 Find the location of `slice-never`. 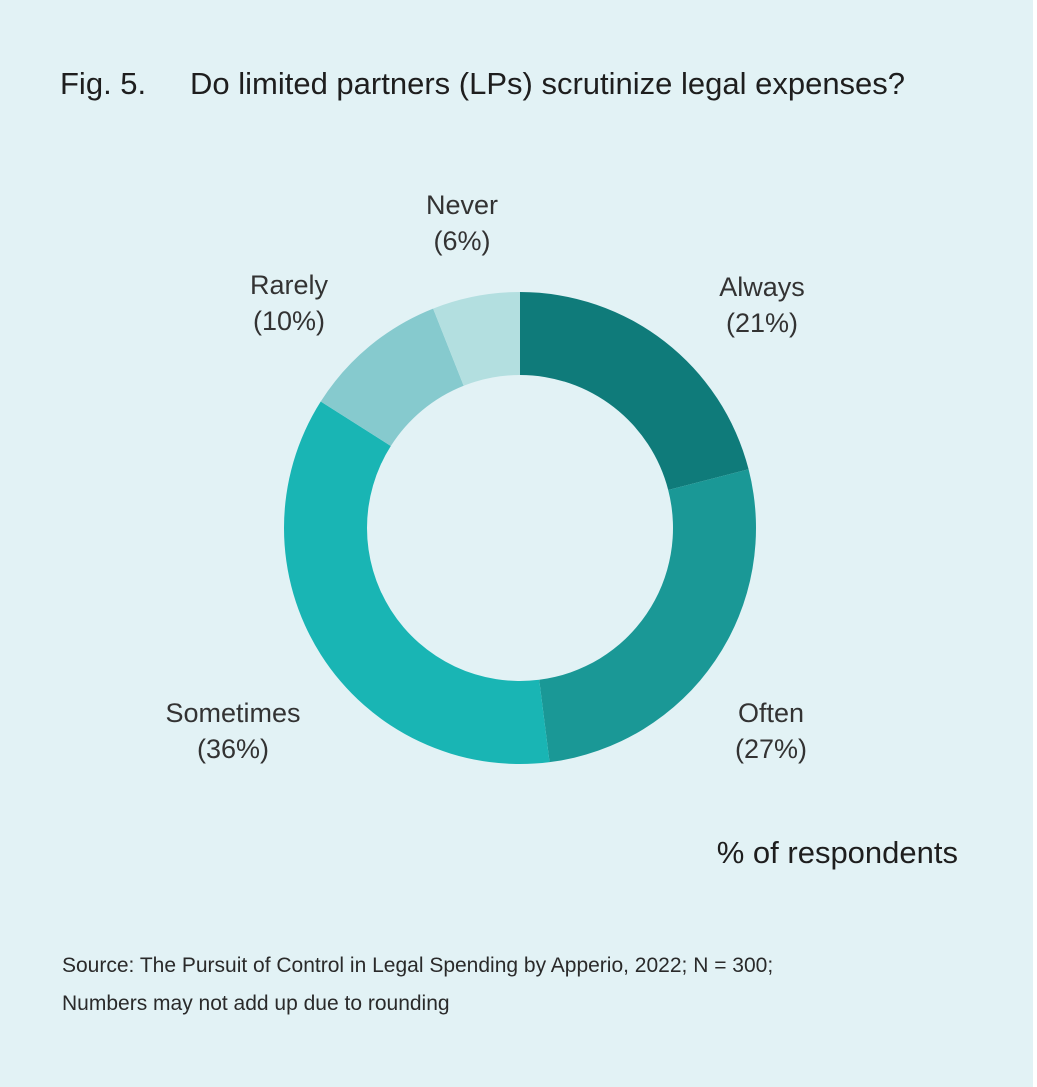

slice-never is located at coordinates (476, 339).